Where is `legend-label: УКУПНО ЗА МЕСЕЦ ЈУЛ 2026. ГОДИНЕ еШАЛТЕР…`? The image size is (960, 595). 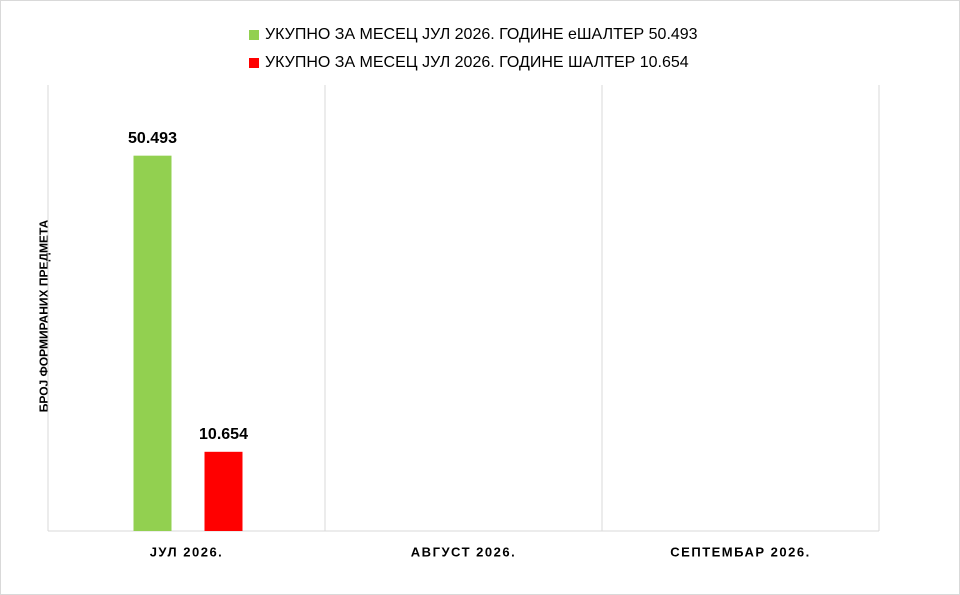
legend-label: УКУПНО ЗА МЕСЕЦ ЈУЛ 2026. ГОДИНЕ еШАЛТЕР… is located at coordinates (481, 34).